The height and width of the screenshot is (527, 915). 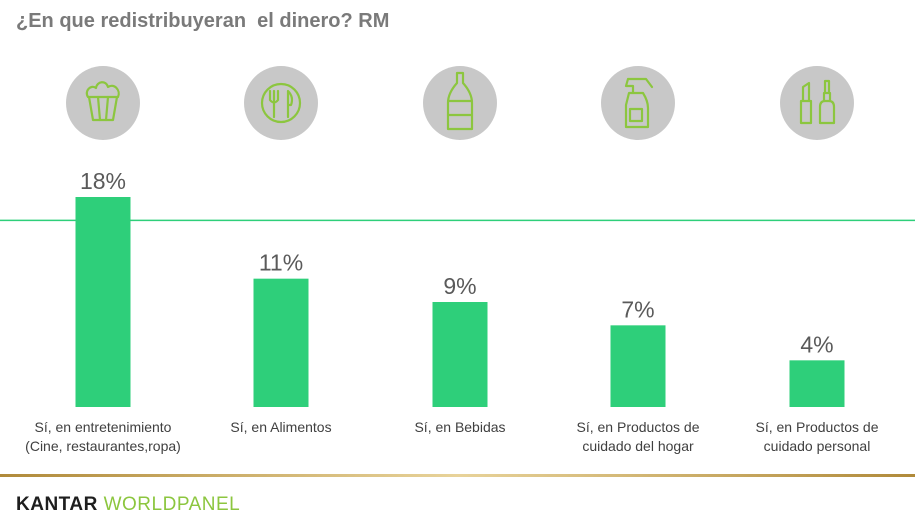 What do you see at coordinates (638, 446) in the screenshot?
I see `category-label-line: cuidado del hogar` at bounding box center [638, 446].